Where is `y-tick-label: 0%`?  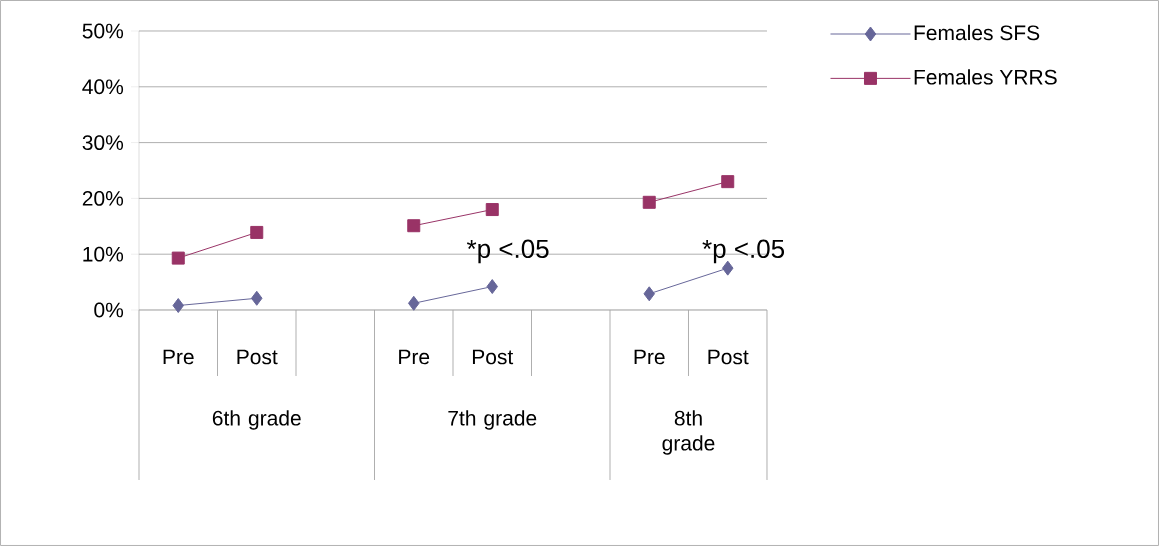
y-tick-label: 0% is located at coordinates (109, 310).